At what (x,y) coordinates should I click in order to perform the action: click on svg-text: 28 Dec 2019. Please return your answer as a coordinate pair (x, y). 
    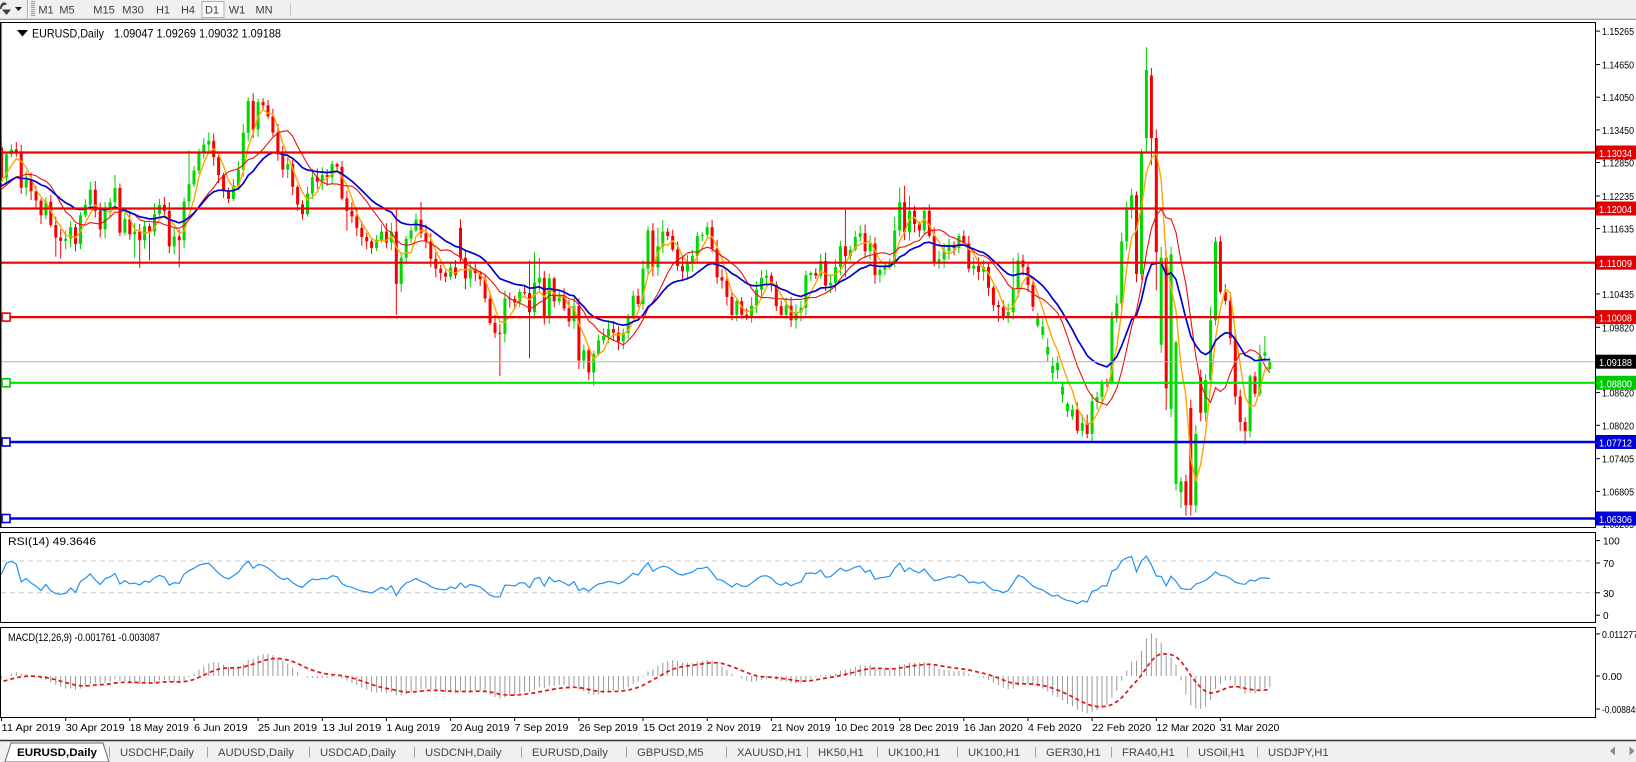
    Looking at the image, I should click on (929, 728).